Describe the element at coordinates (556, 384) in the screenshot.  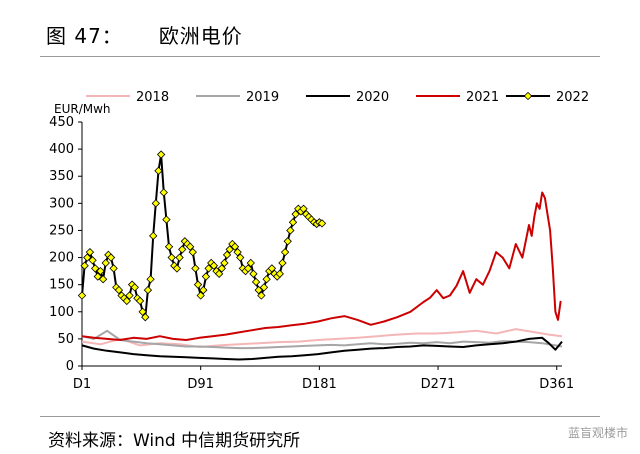
I see `x-tick-label: D361` at that location.